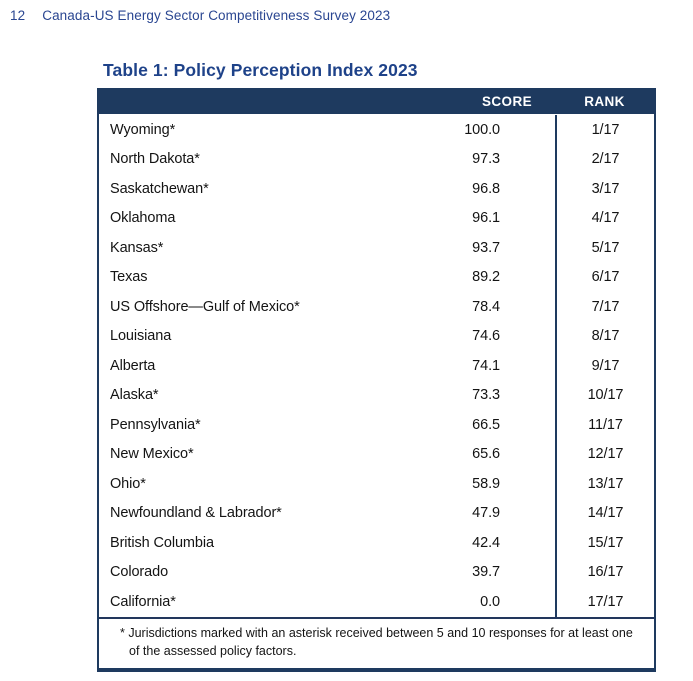  What do you see at coordinates (376, 454) in the screenshot?
I see `table-row: New Mexico* 65.6 12/17` at bounding box center [376, 454].